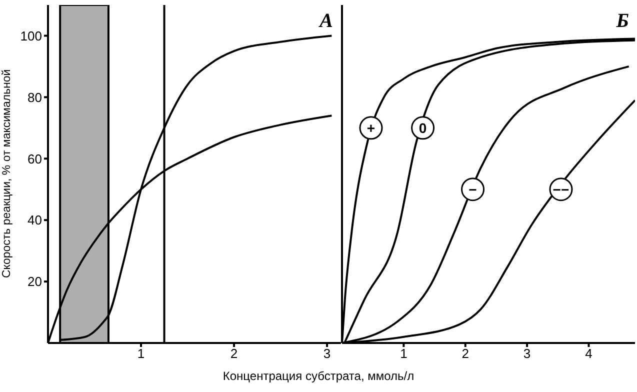 The image size is (637, 392). I want to click on y-tick-label: 80, so click(35, 97).